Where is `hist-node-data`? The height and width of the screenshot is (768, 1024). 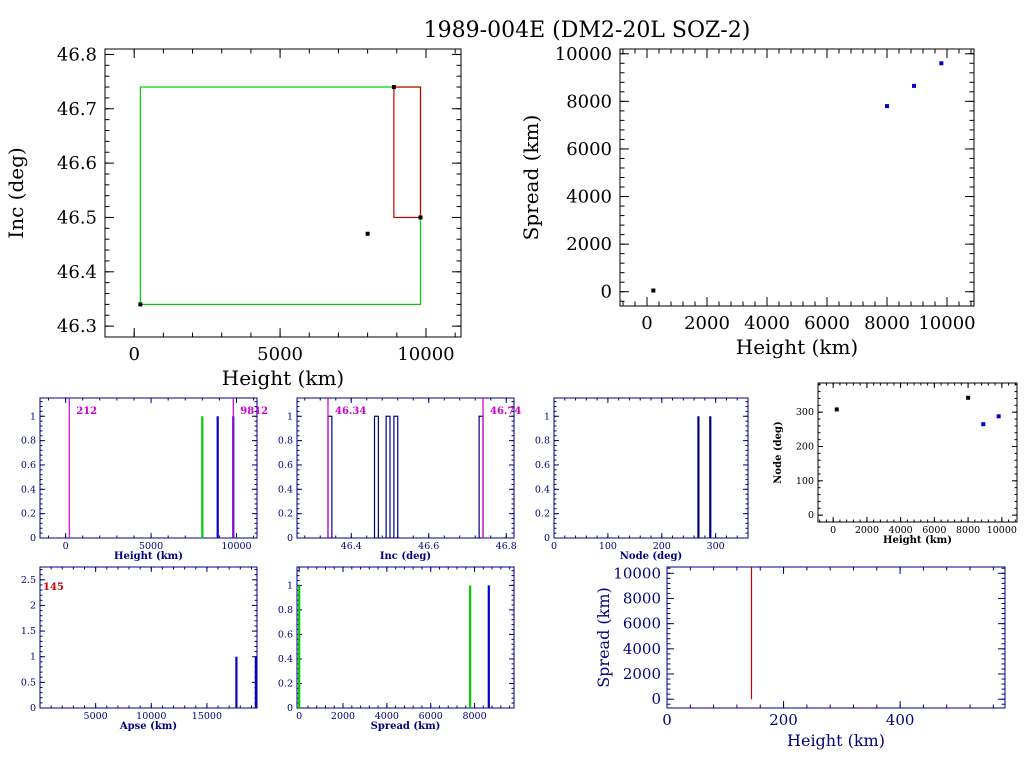 hist-node-data is located at coordinates (704, 477).